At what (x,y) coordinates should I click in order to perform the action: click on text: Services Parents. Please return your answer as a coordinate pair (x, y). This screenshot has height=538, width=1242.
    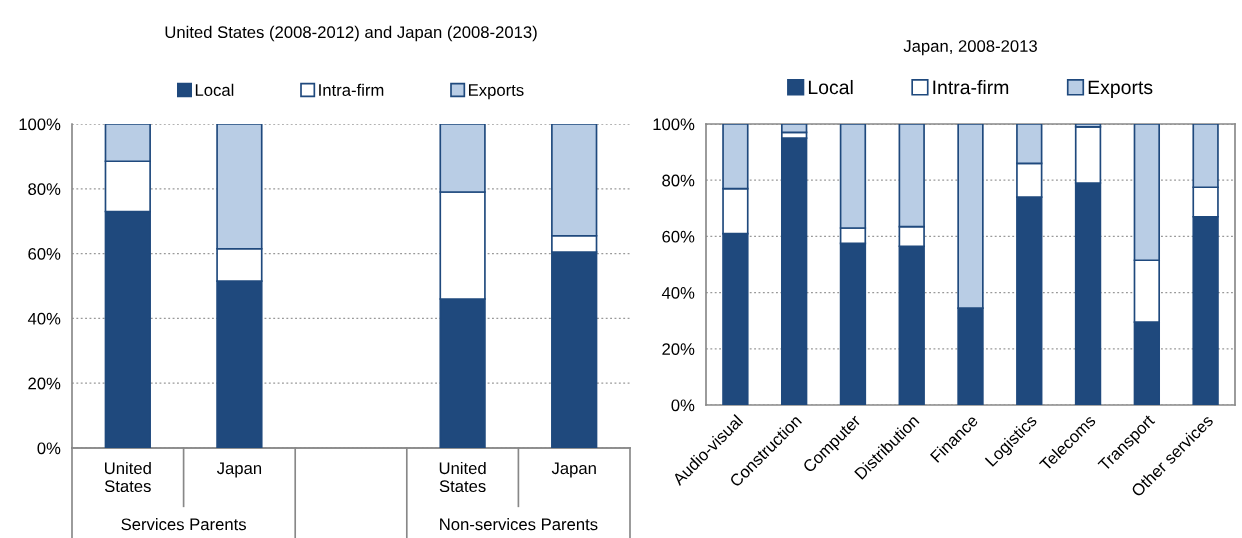
    Looking at the image, I should click on (183, 524).